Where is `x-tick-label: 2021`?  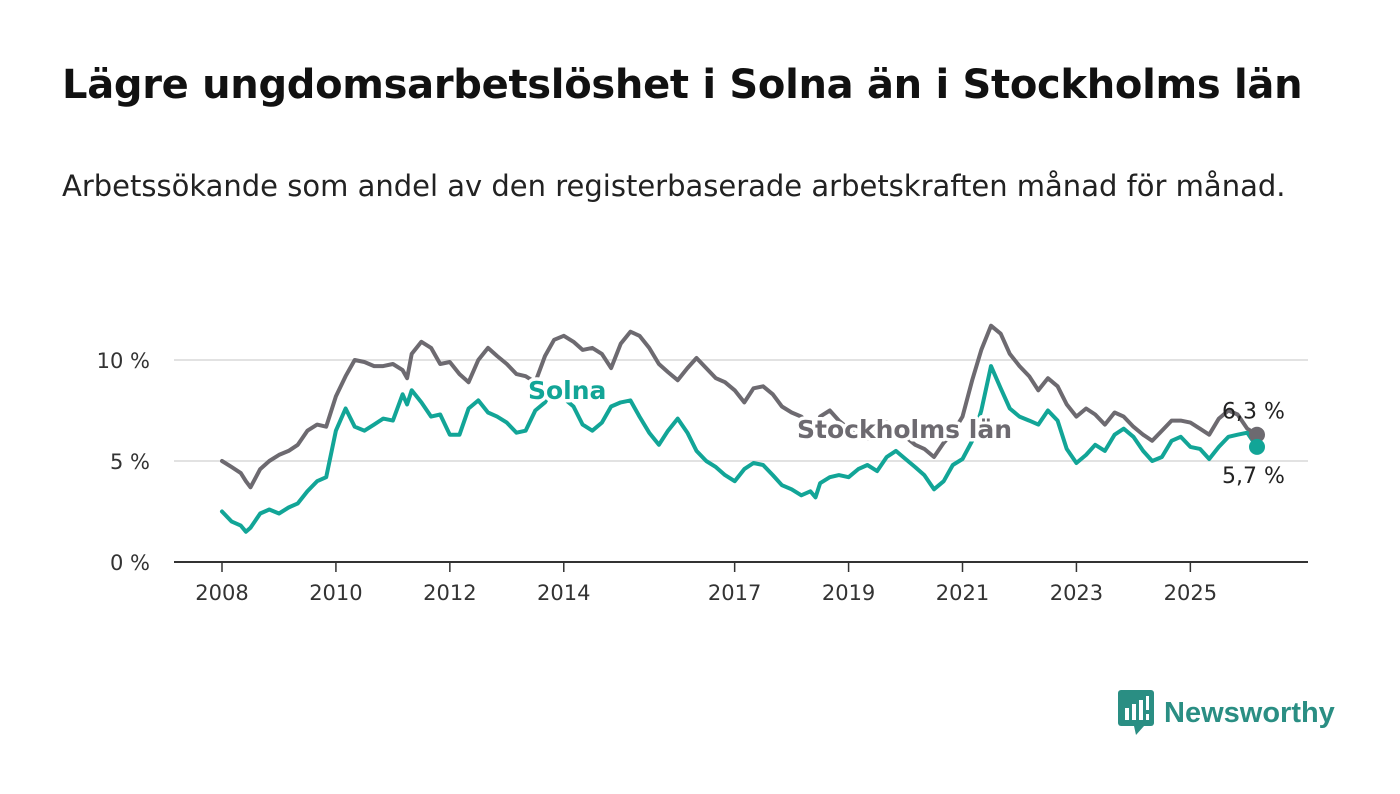
x-tick-label: 2021 is located at coordinates (962, 593).